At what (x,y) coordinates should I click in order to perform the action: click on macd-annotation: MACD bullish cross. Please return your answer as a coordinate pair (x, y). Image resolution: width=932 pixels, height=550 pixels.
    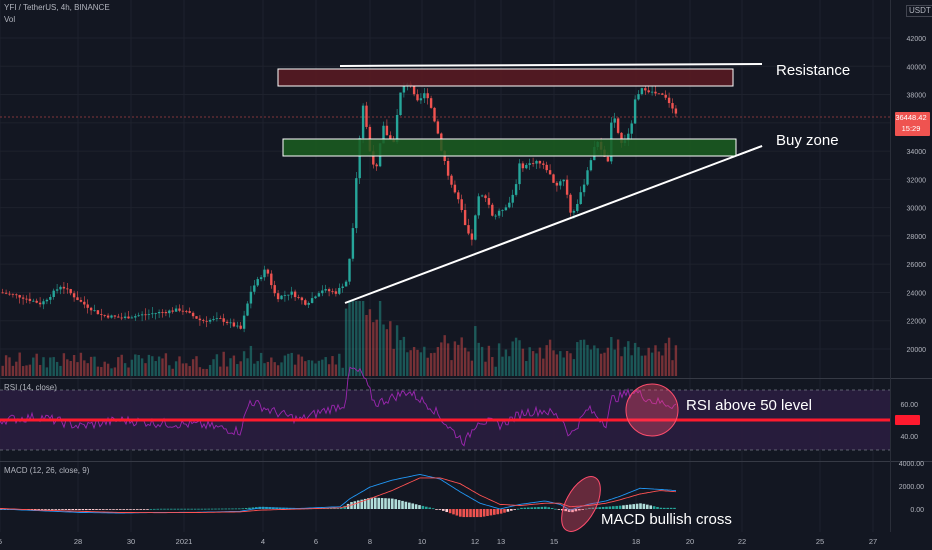
    Looking at the image, I should click on (666, 519).